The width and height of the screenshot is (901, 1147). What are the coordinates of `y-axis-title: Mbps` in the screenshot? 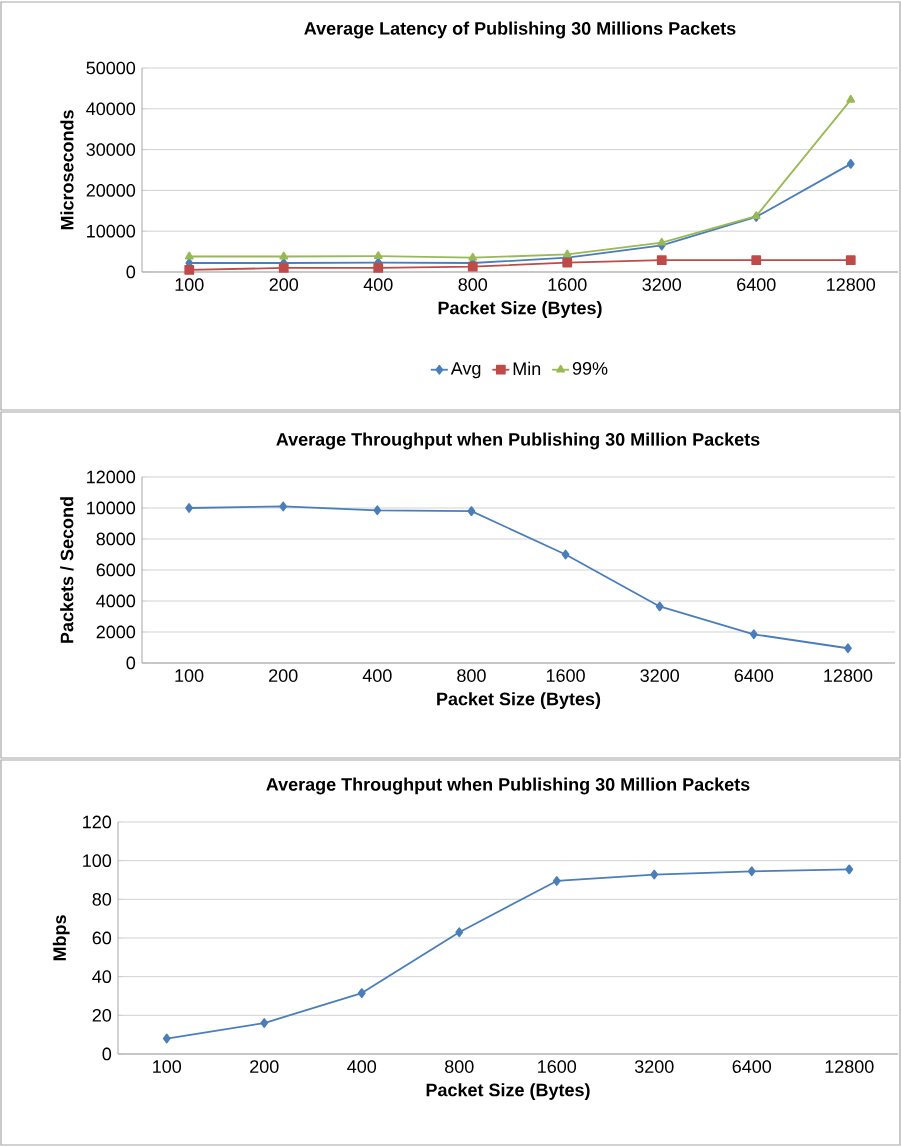 It's located at (61, 938).